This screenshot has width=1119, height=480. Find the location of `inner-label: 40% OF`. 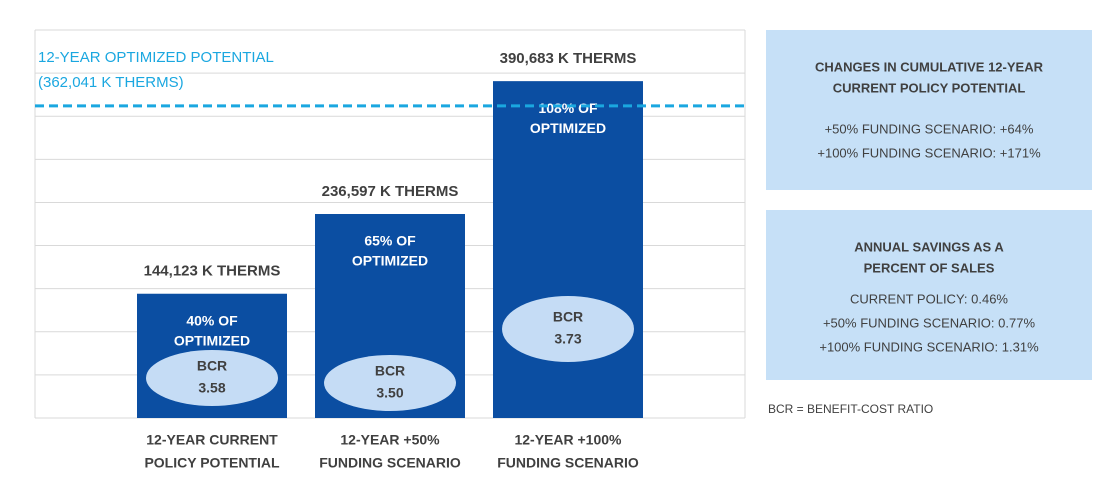

inner-label: 40% OF is located at coordinates (212, 320).